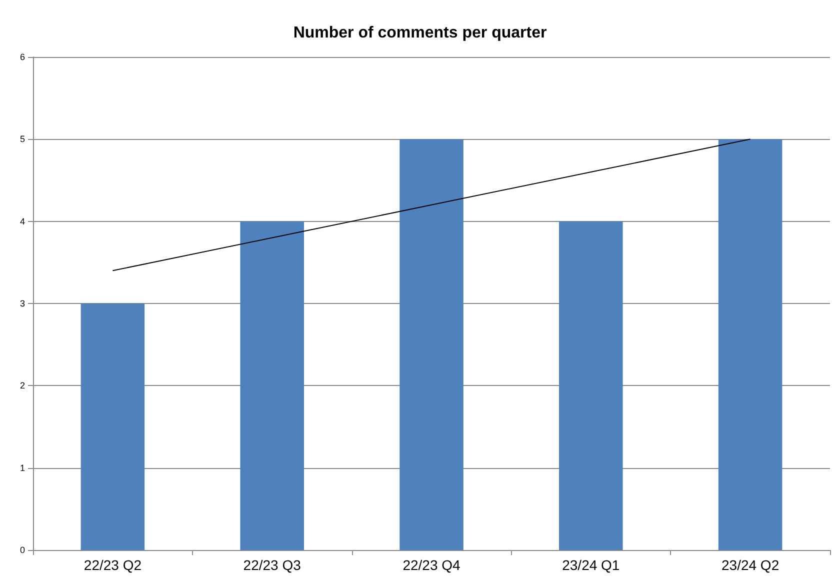  What do you see at coordinates (22, 221) in the screenshot?
I see `y-tick-label: 4` at bounding box center [22, 221].